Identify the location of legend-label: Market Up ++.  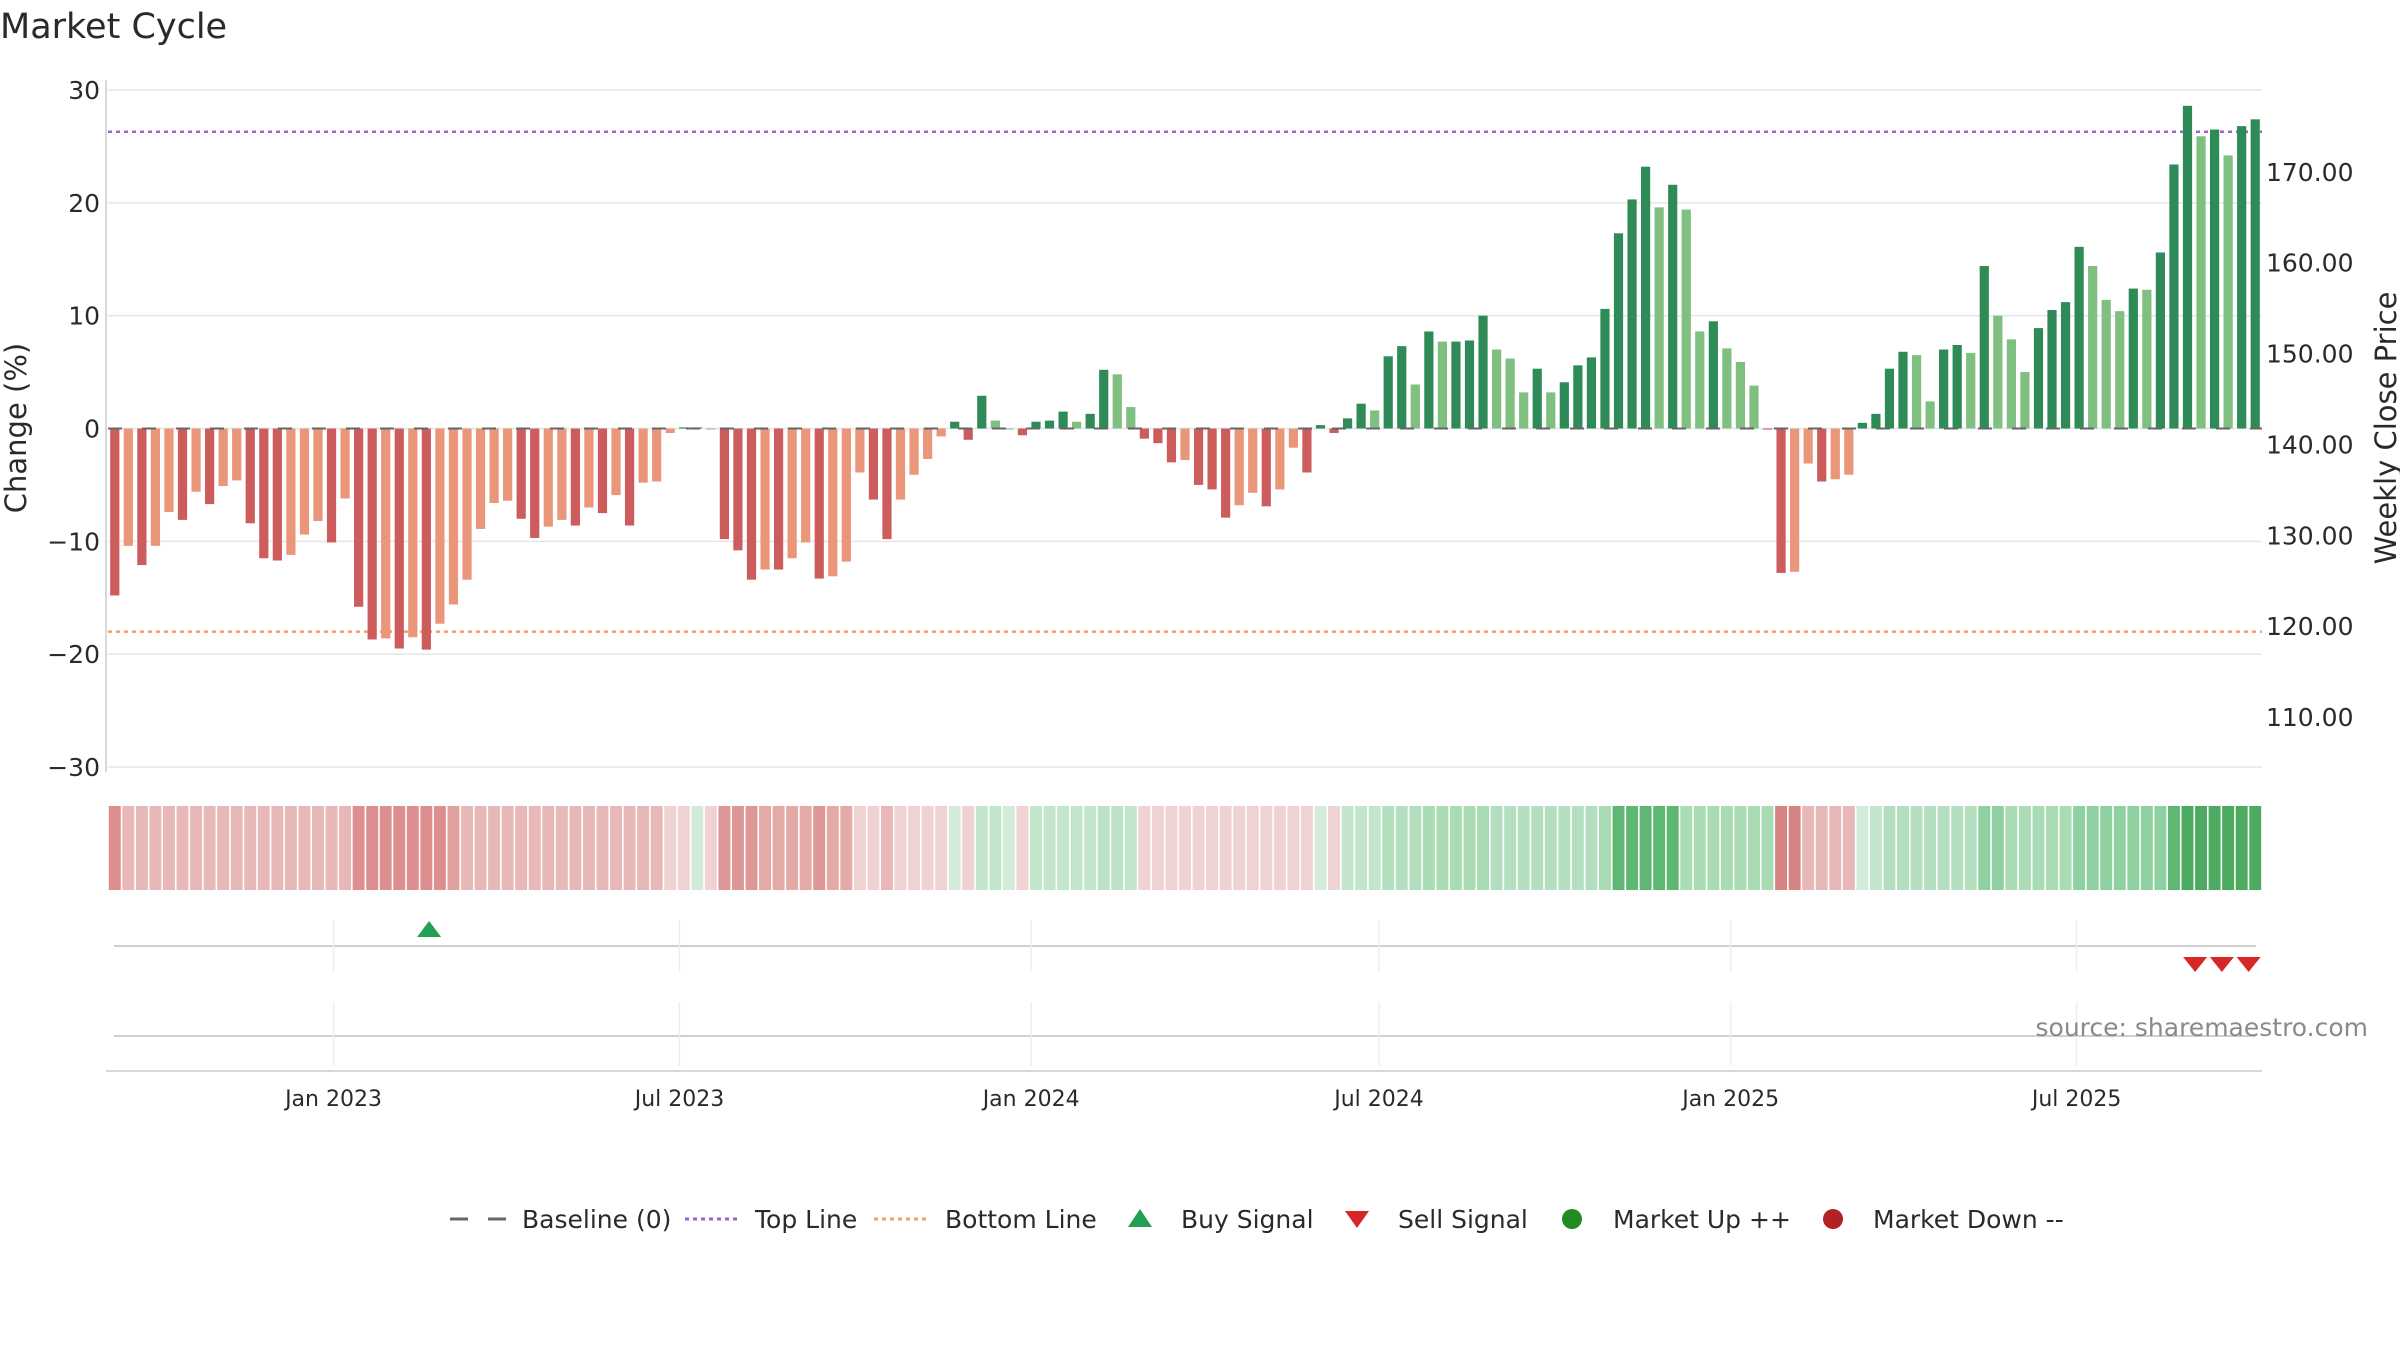
(1702, 1219).